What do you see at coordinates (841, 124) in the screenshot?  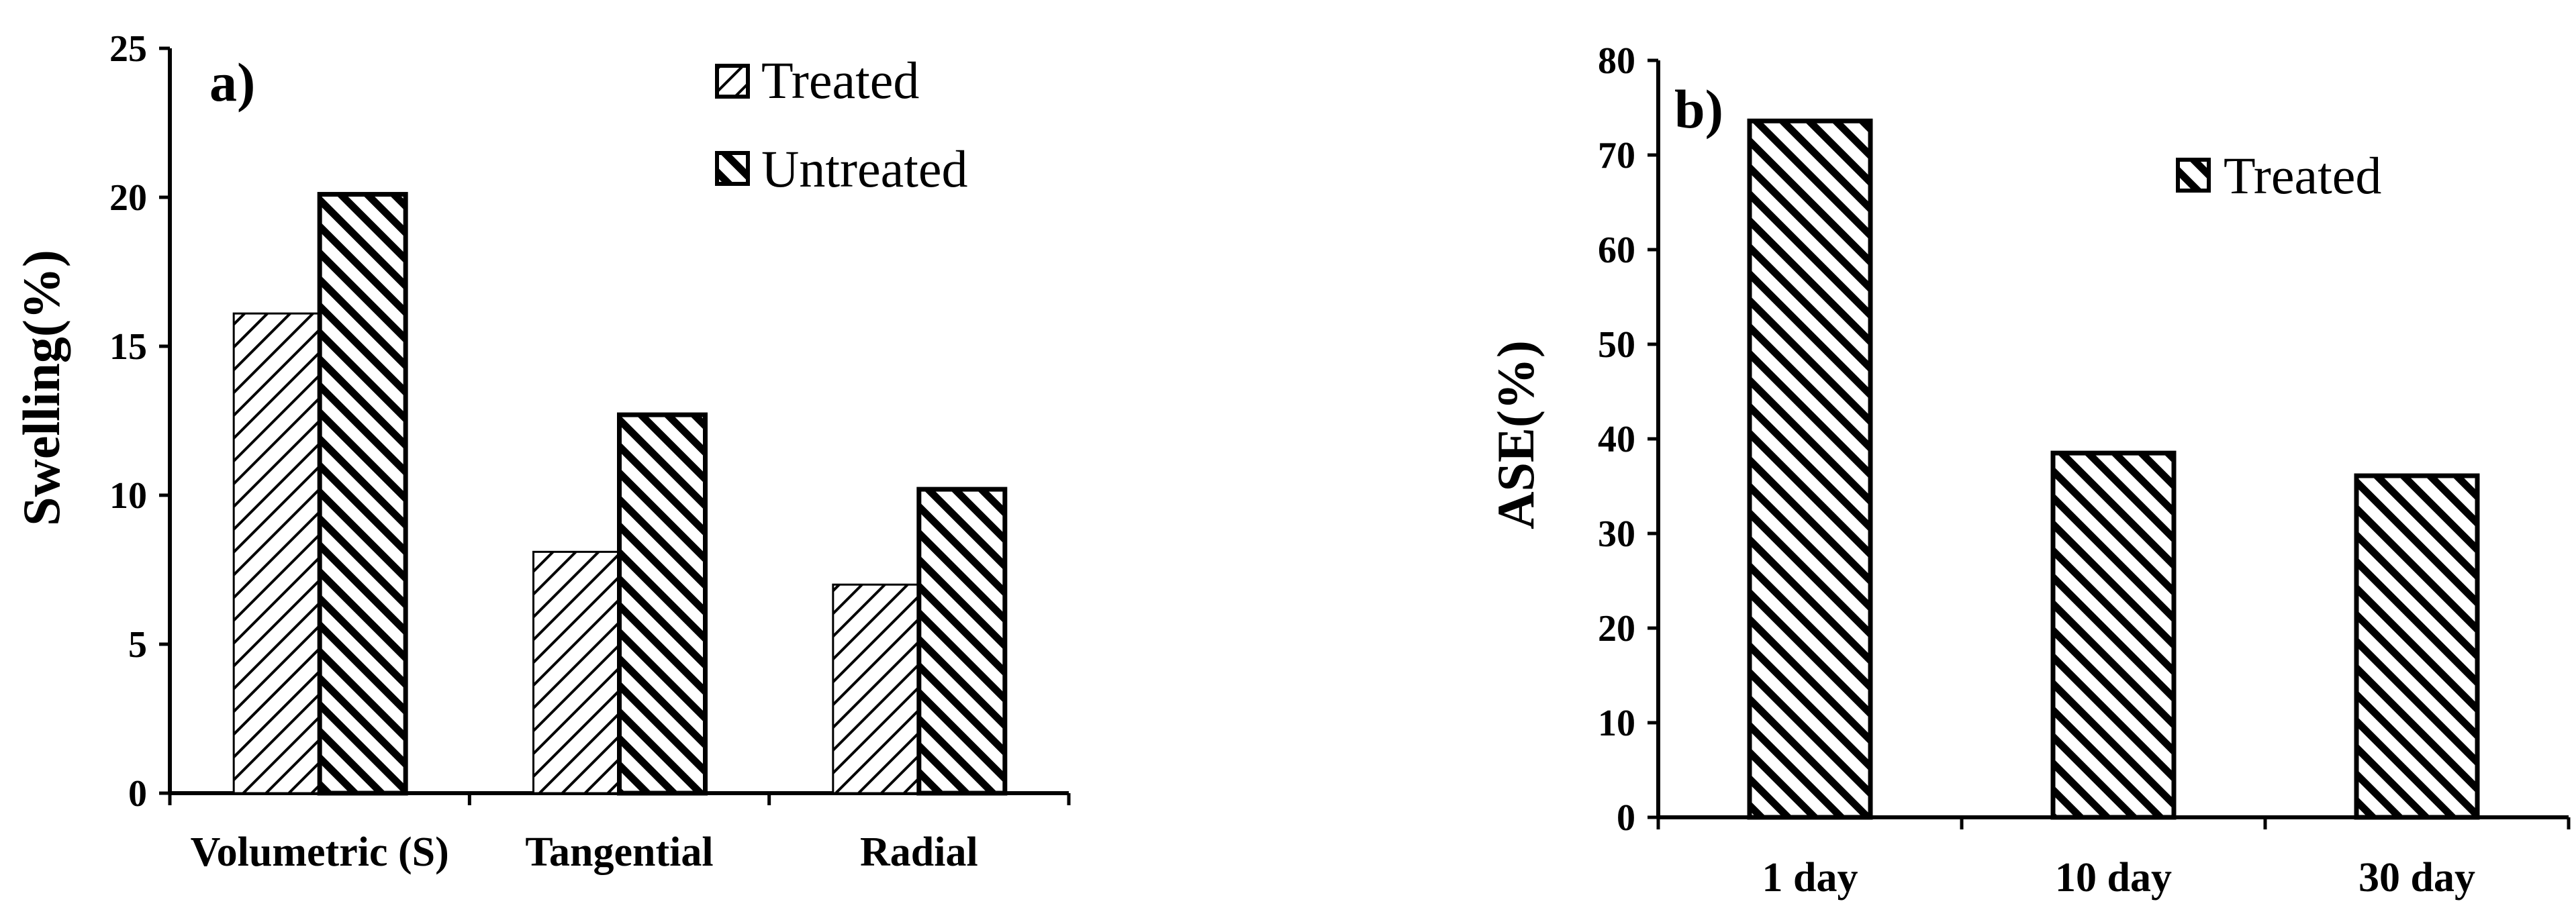 I see `panel-a-legend: Treated Untreated` at bounding box center [841, 124].